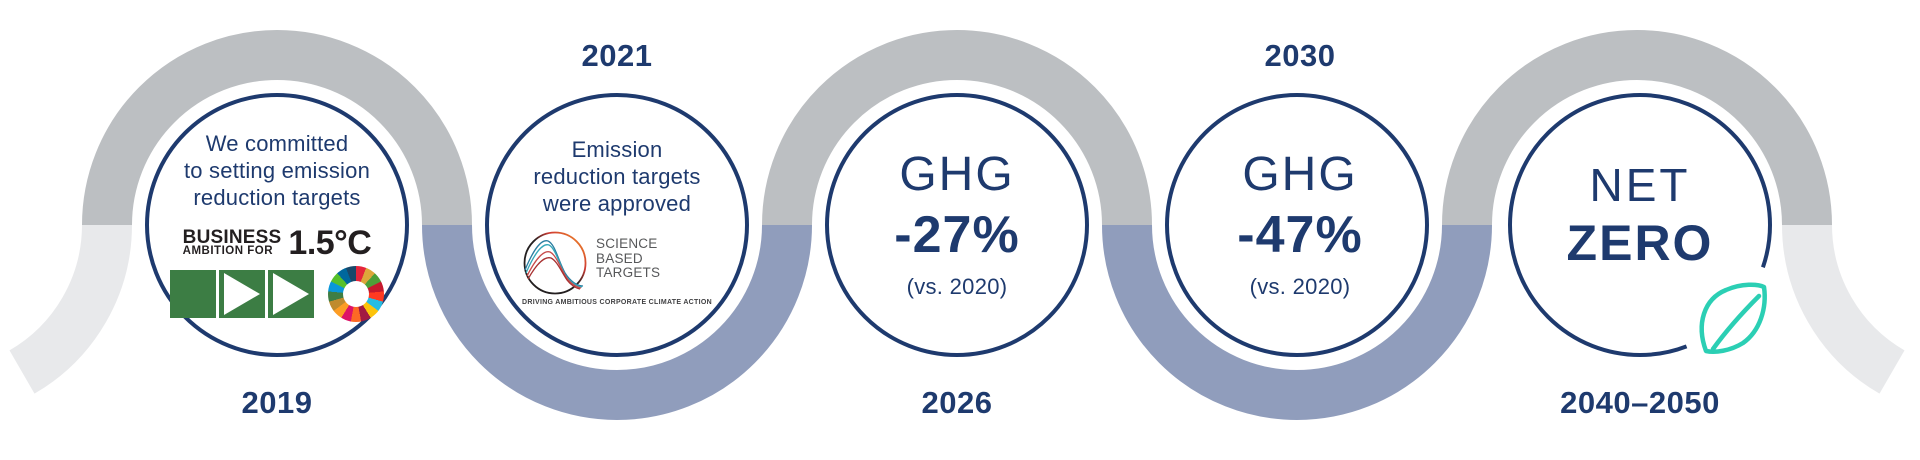 The width and height of the screenshot is (1920, 460). I want to click on sbt-curve-icon, so click(555, 263).